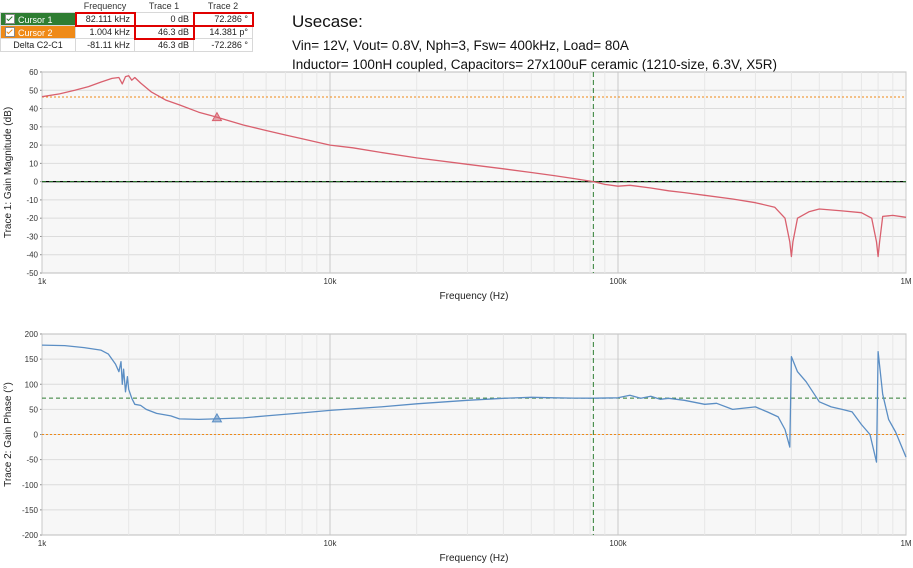  Describe the element at coordinates (618, 543) in the screenshot. I see `phase-xtick-label: 100k` at that location.